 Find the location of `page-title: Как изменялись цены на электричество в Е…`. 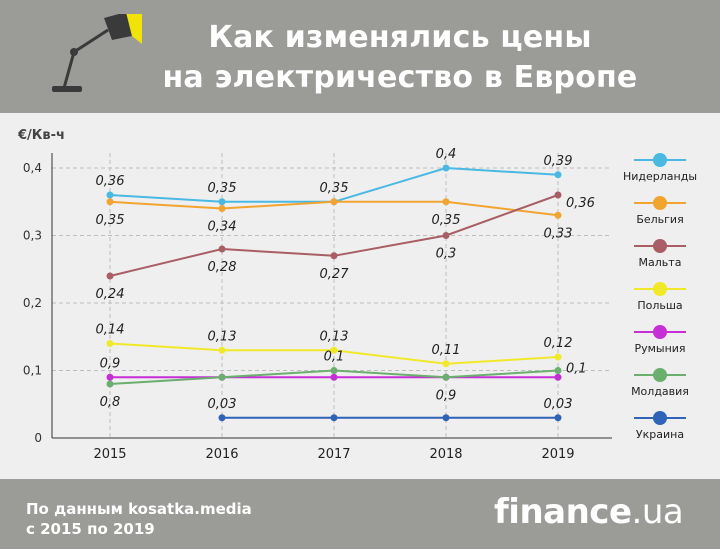

page-title: Как изменялись цены на электричество в Е… is located at coordinates (400, 58).